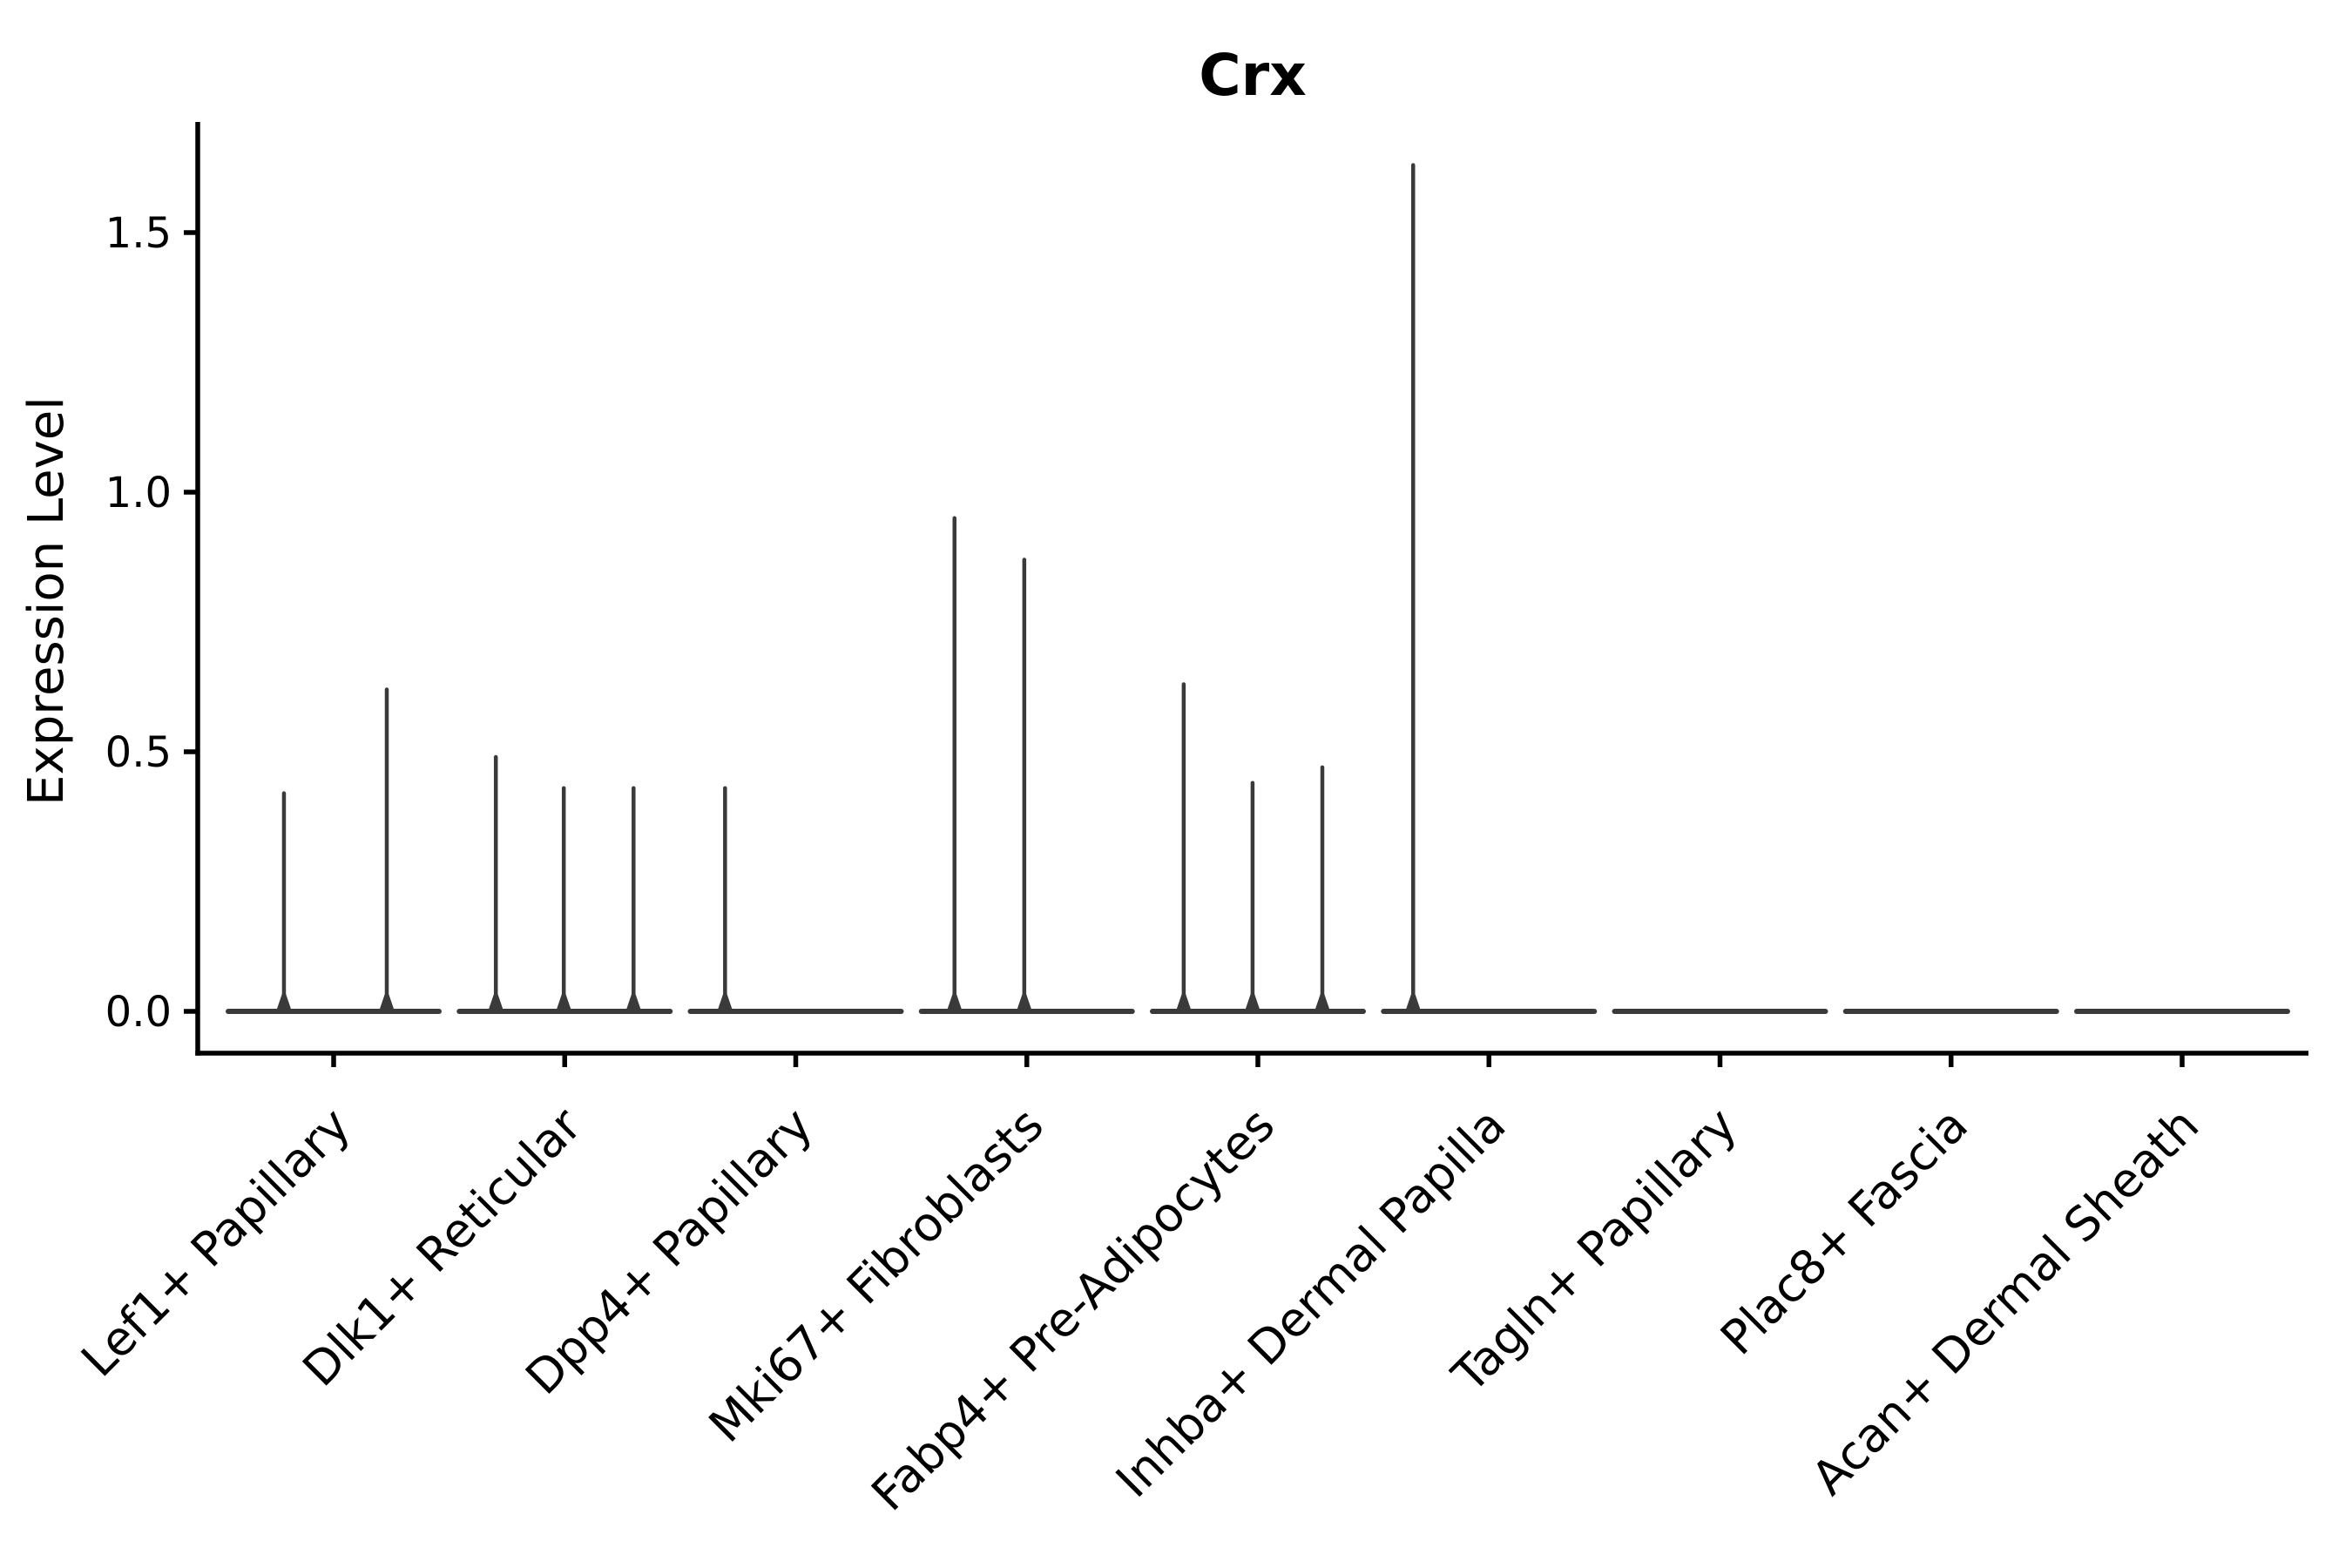 Image resolution: width=2352 pixels, height=1568 pixels. What do you see at coordinates (1073, 1310) in the screenshot?
I see `x-tick-label: Fabp4+ Pre-Adipocytes` at bounding box center [1073, 1310].